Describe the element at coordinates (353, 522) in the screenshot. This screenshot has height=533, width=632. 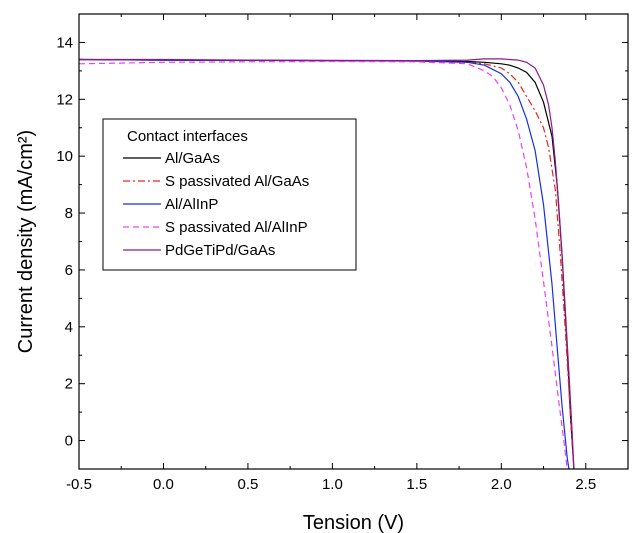
I see `x-axis-title: Tension (V)` at that location.